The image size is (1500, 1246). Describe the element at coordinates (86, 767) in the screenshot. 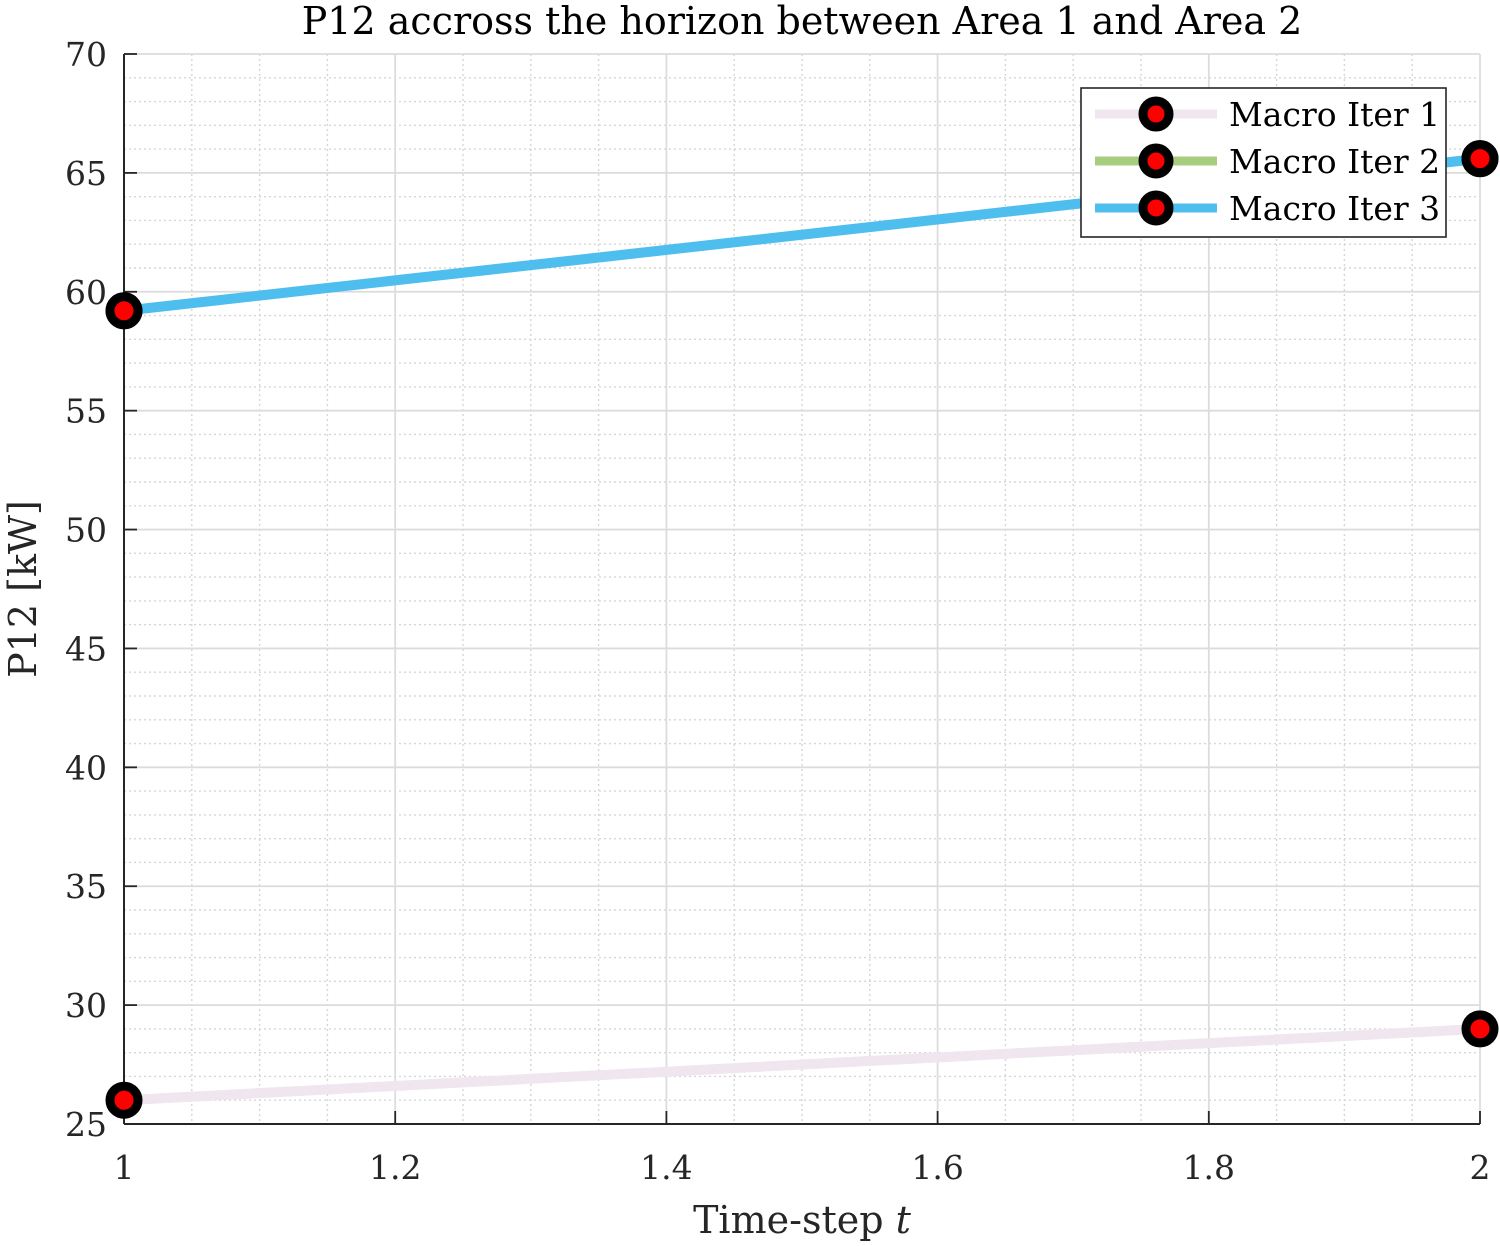

I see `y-tick-label: 40` at that location.